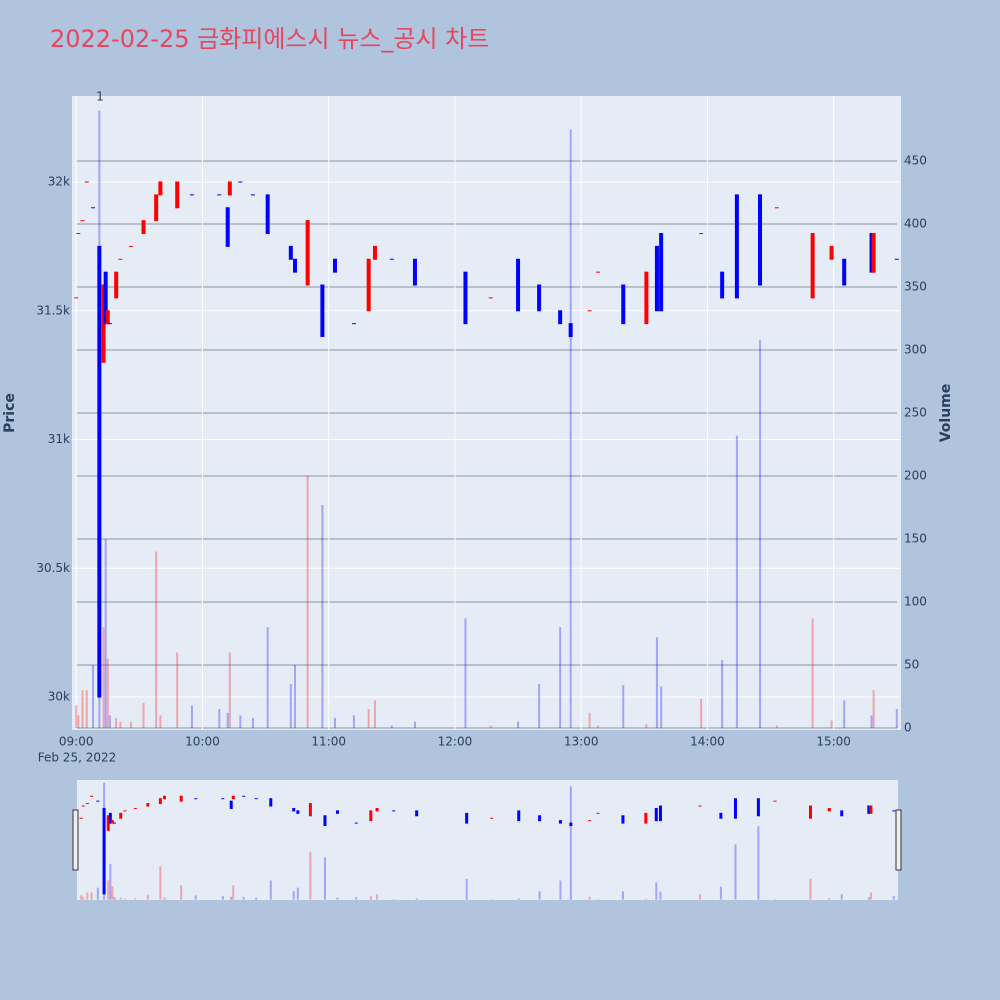 The image size is (1000, 1000). What do you see at coordinates (908, 727) in the screenshot?
I see `y2-tick-label: 0` at bounding box center [908, 727].